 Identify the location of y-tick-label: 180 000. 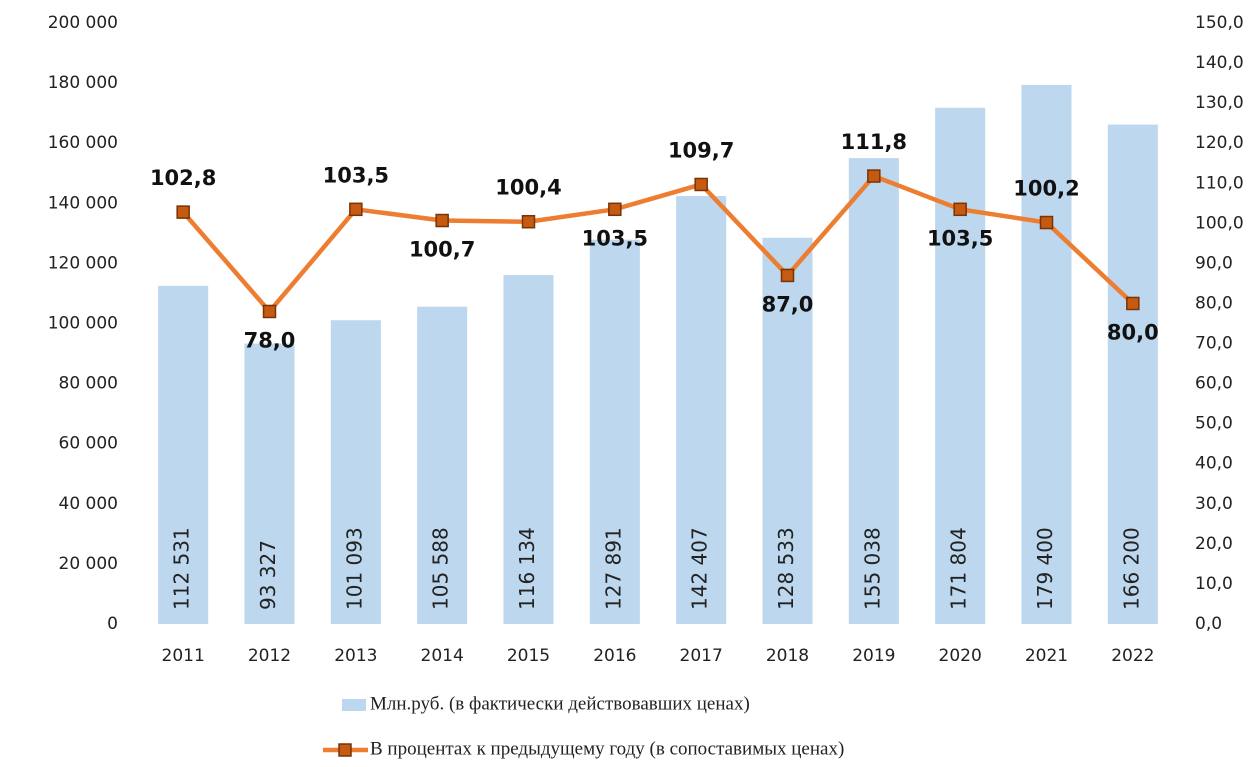
(83, 83).